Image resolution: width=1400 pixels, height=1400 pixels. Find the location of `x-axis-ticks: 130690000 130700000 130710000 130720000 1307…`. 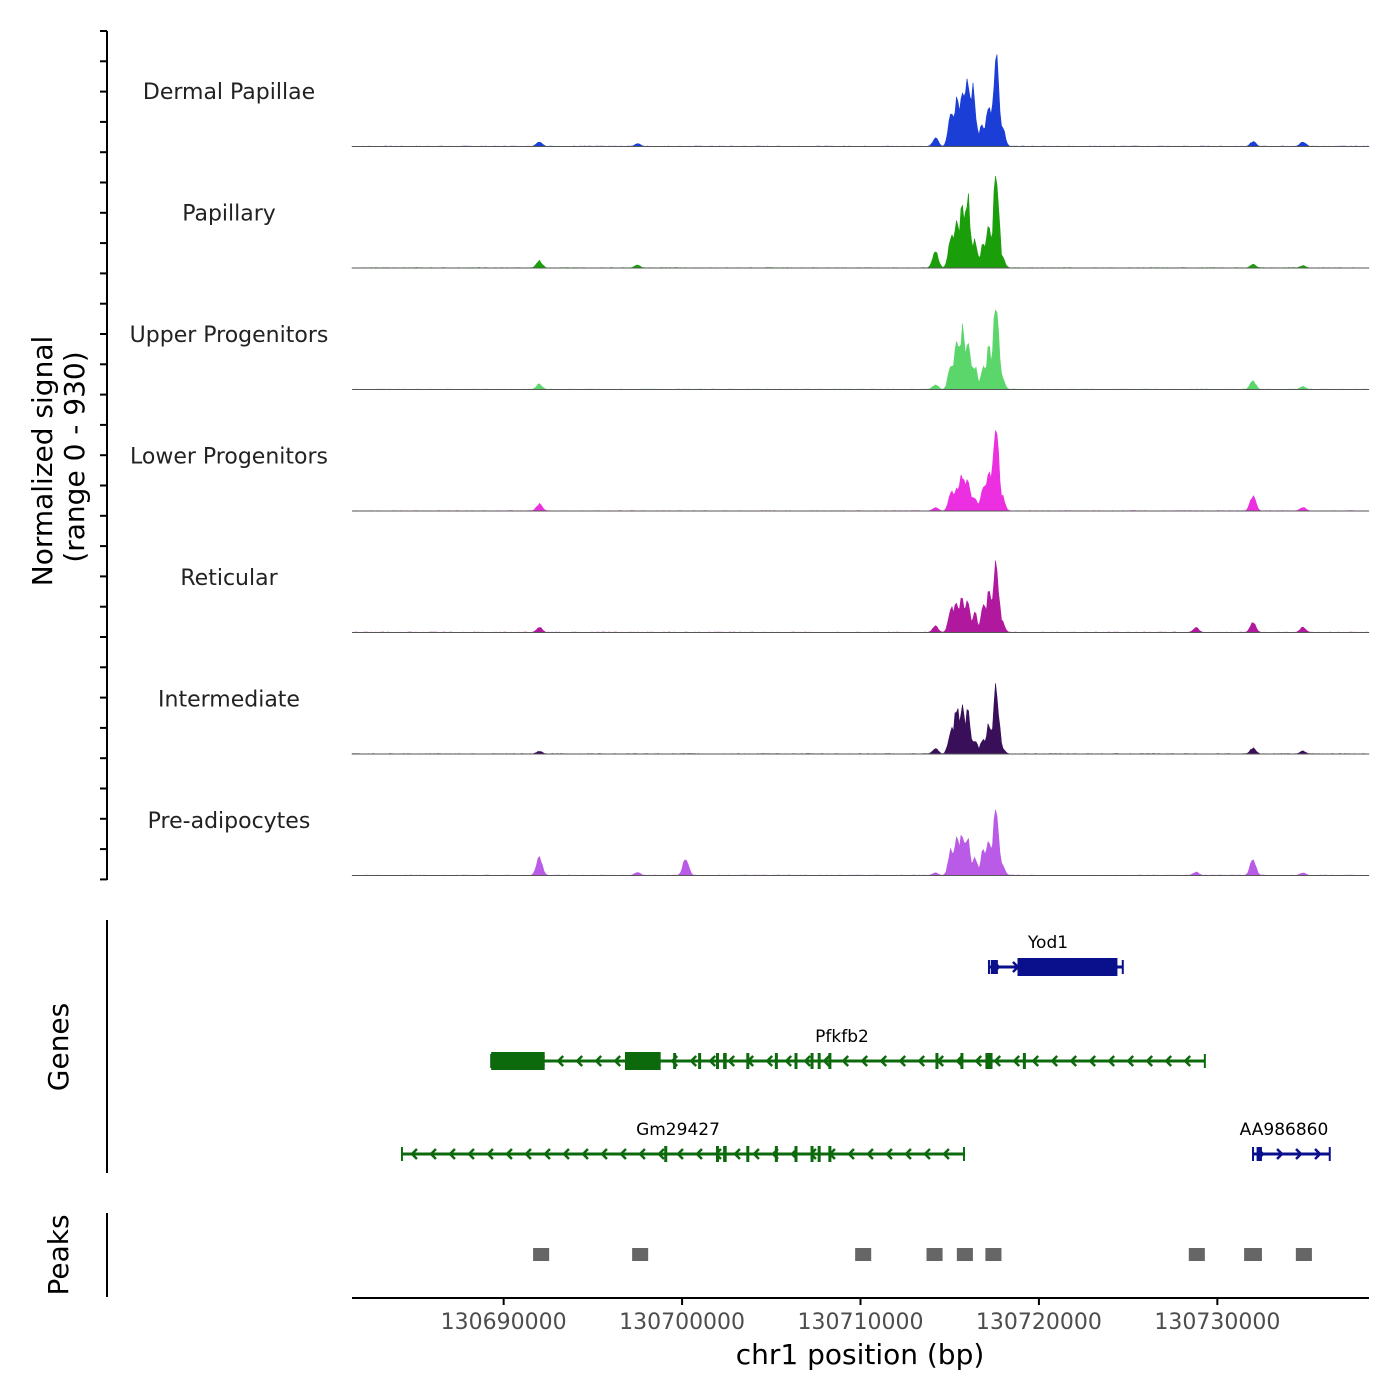

x-axis-ticks: 130690000 130700000 130710000 130720000 1307… is located at coordinates (860, 1316).